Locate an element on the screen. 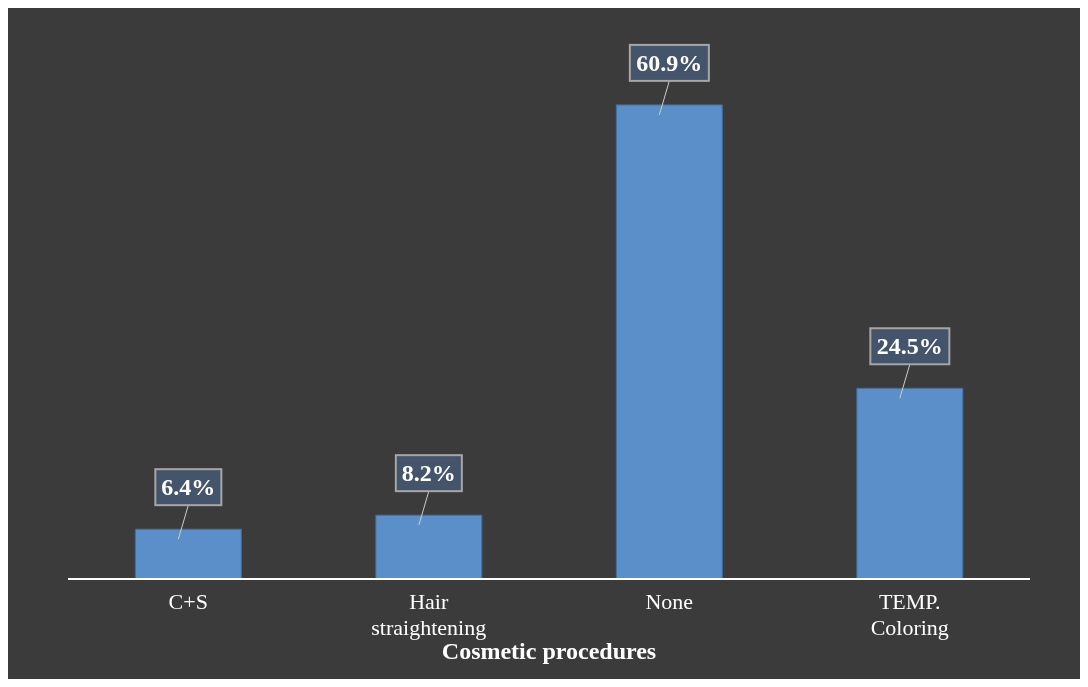 Image resolution: width=1088 pixels, height=687 pixels. x-tick-label: Hair straightening is located at coordinates (429, 614).